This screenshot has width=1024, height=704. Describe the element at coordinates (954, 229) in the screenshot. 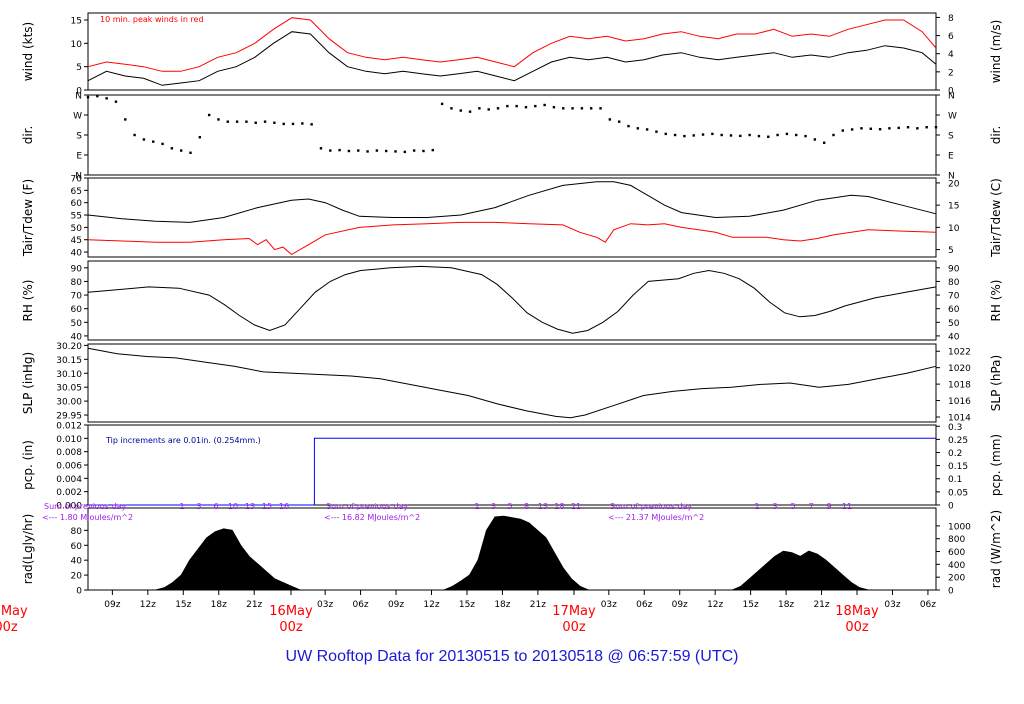

I see `right-tick-label: 10` at that location.